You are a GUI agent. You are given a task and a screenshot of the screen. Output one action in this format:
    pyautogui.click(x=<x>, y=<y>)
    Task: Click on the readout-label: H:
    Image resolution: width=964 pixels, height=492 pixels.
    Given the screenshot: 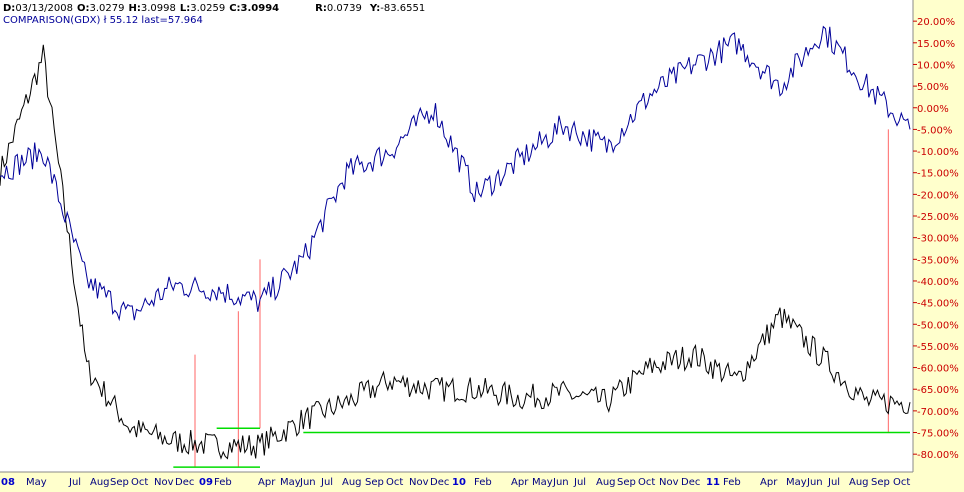 What is the action you would take?
    pyautogui.click(x=134, y=8)
    